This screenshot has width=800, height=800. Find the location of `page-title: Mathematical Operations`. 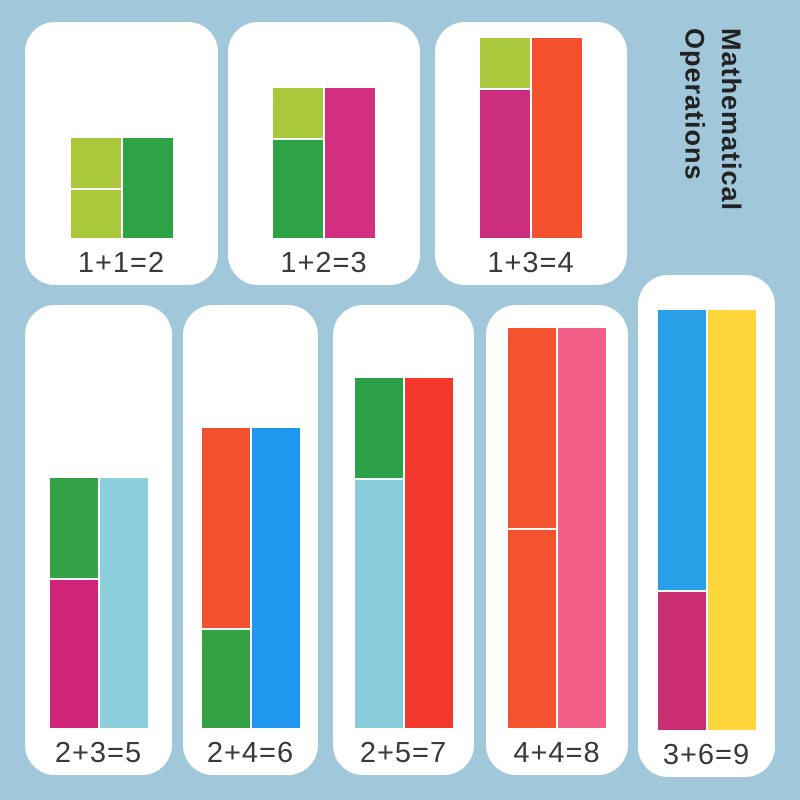

page-title: Mathematical Operations is located at coordinates (712, 119).